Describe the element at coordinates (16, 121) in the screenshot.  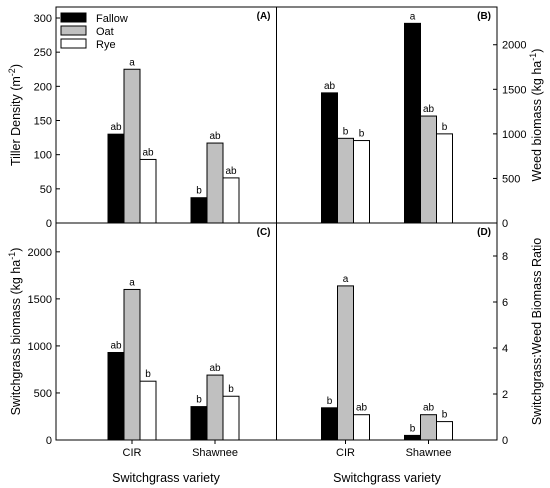
I see `y-axis-label-text: Tiller Density (m` at that location.